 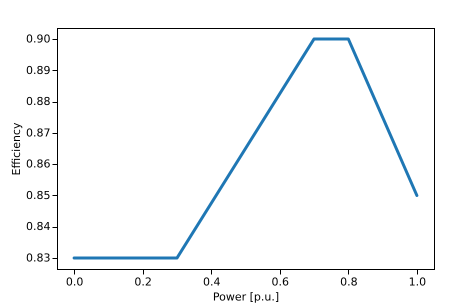 What do you see at coordinates (38, 164) in the screenshot?
I see `y-tick-label: 0.86` at bounding box center [38, 164].